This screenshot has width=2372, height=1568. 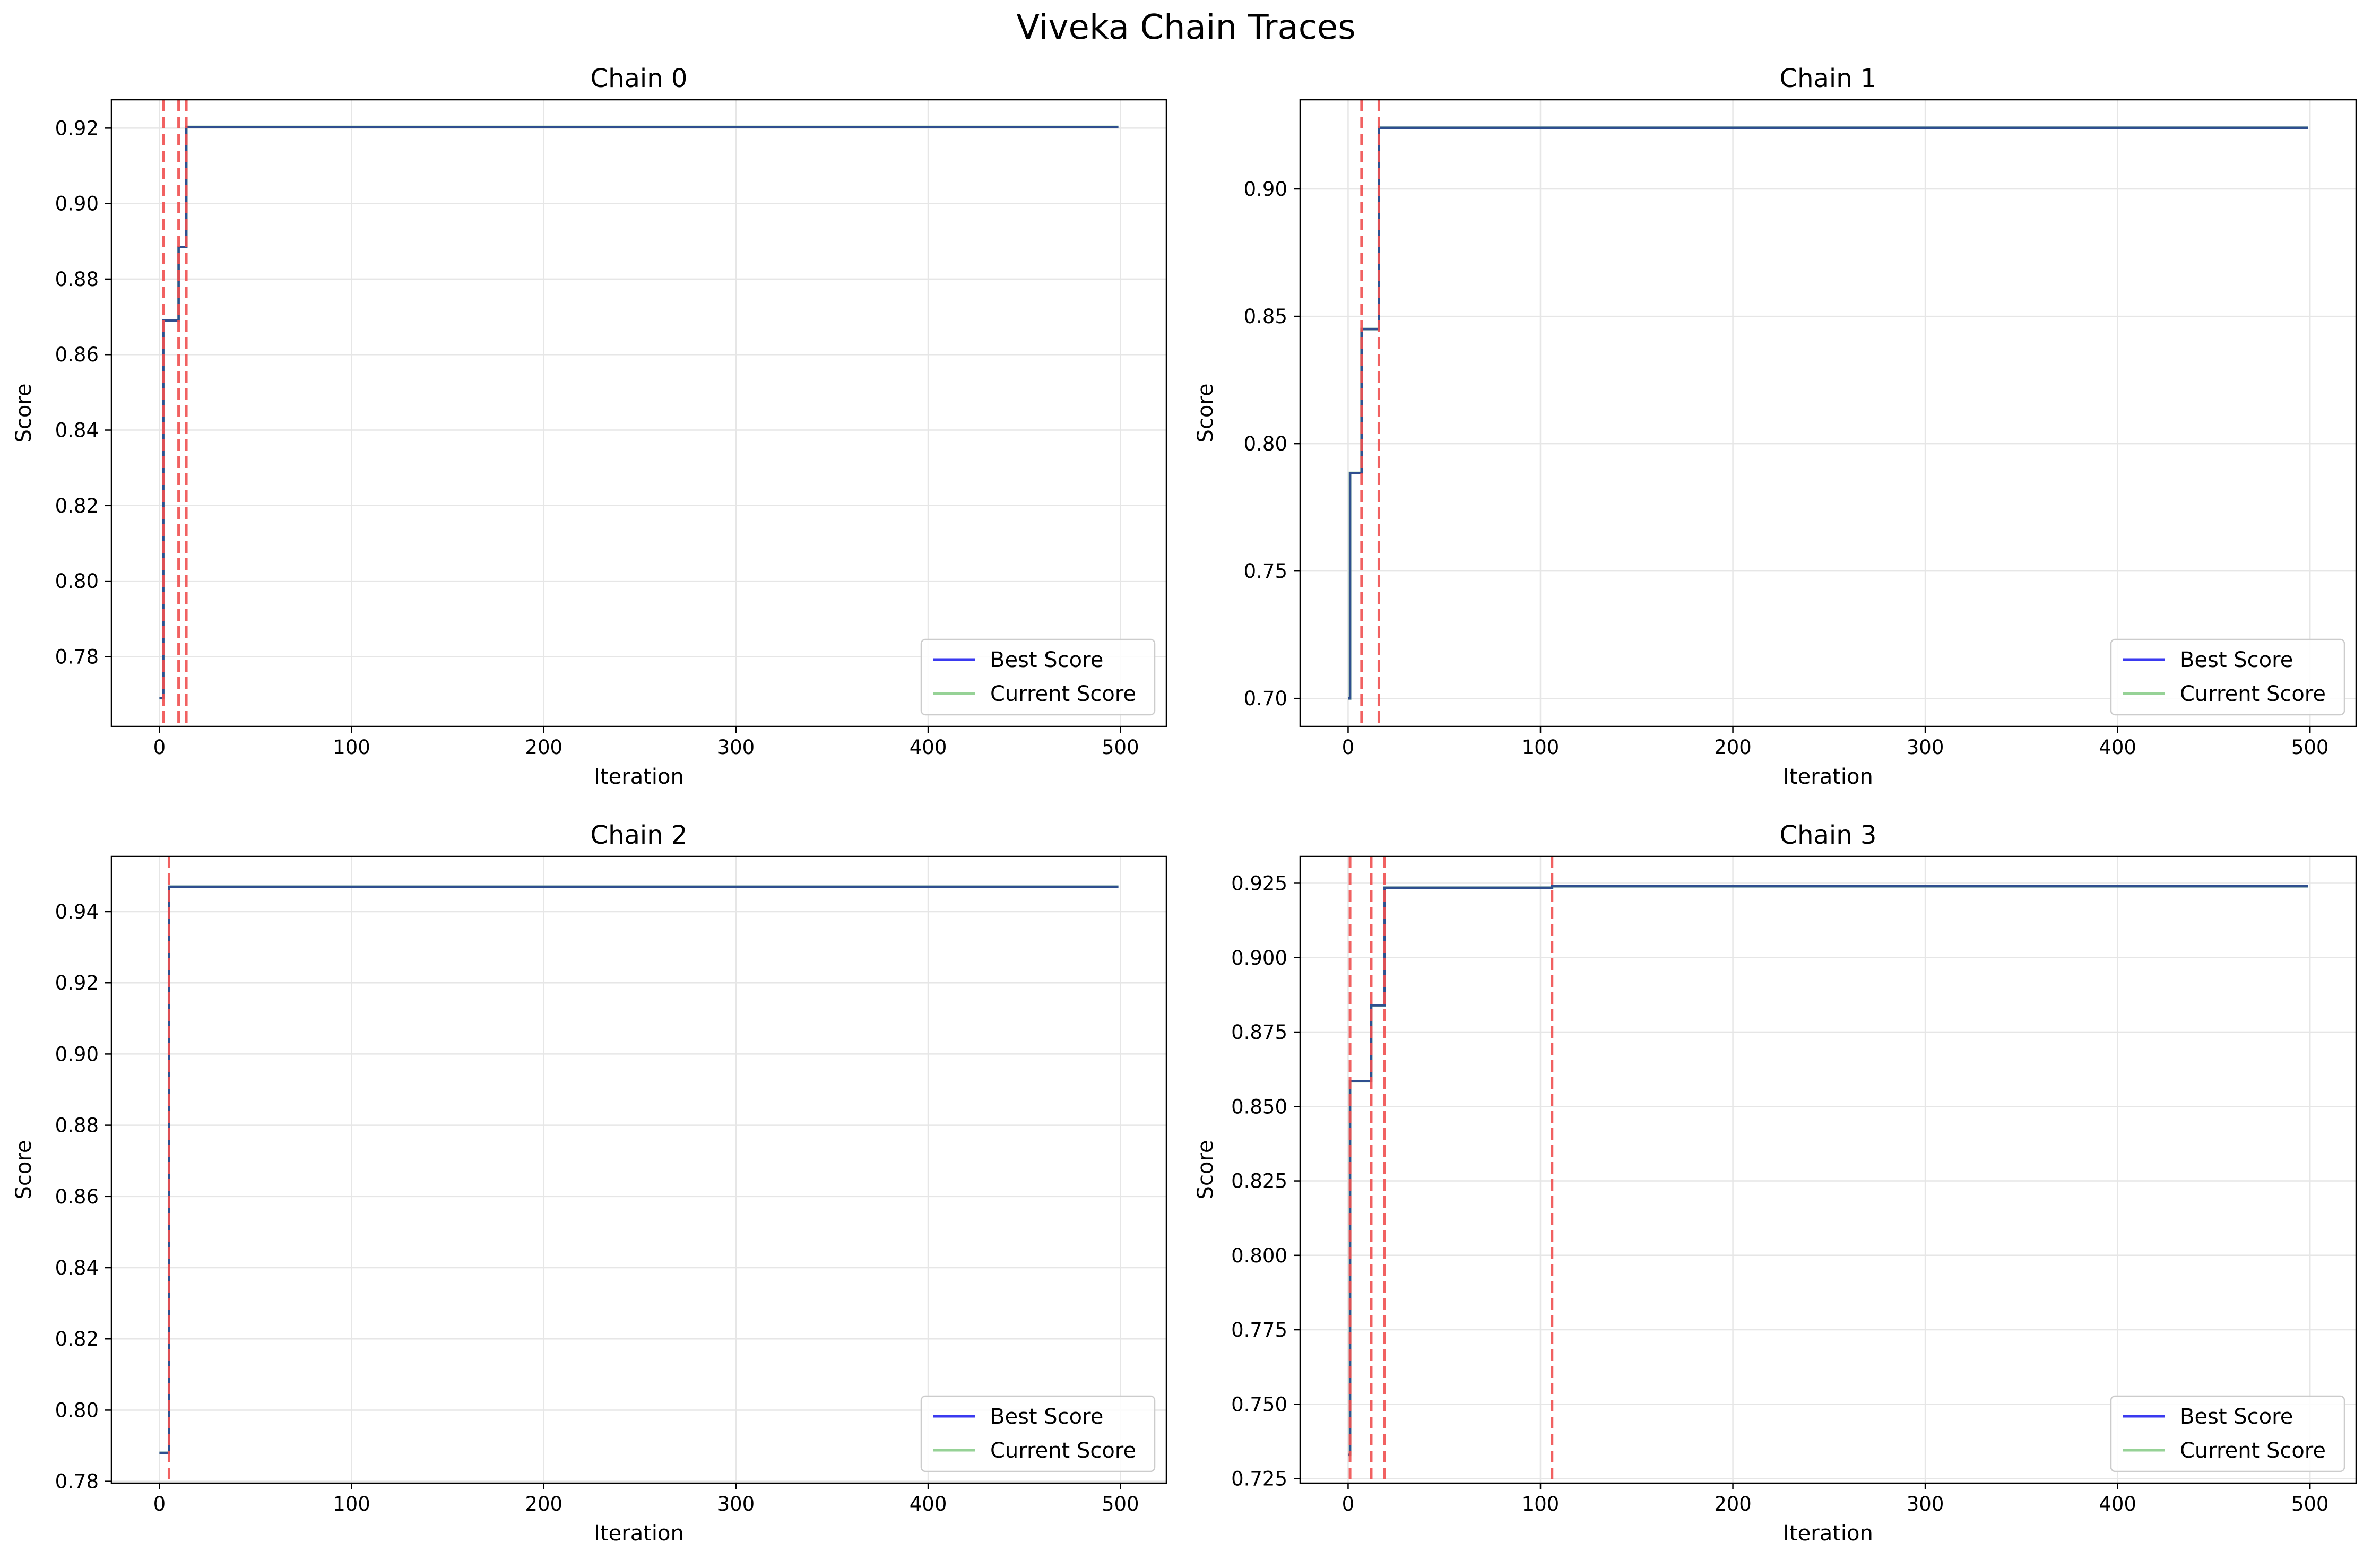 I want to click on y-tick-label: 0.925, so click(x=1259, y=883).